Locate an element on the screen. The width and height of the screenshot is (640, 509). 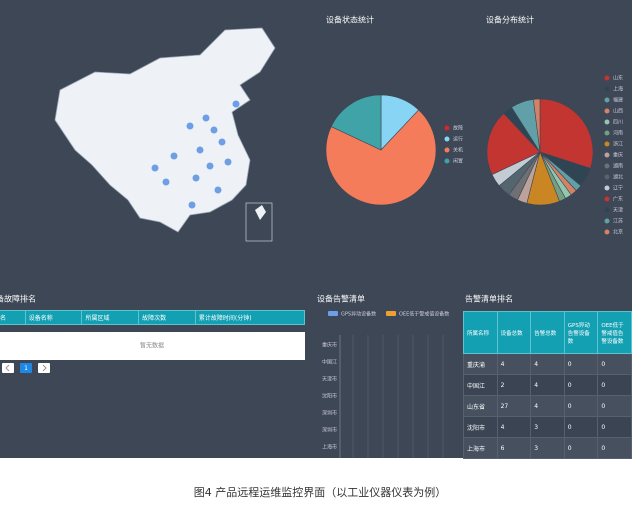
legend-label: 闲置 is located at coordinates (458, 161).